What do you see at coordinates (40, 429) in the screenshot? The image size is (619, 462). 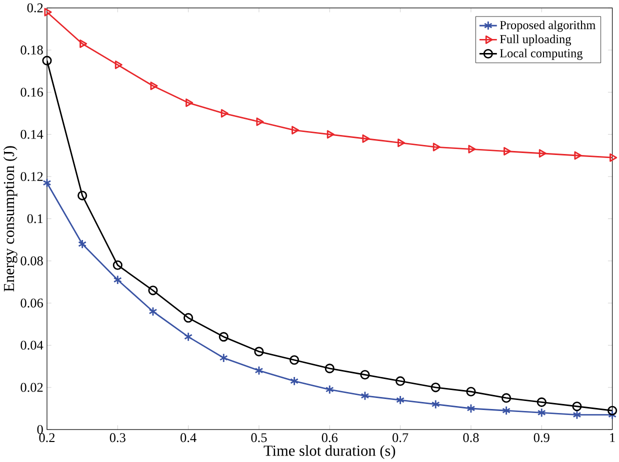 I see `y-tick-label: 0` at bounding box center [40, 429].